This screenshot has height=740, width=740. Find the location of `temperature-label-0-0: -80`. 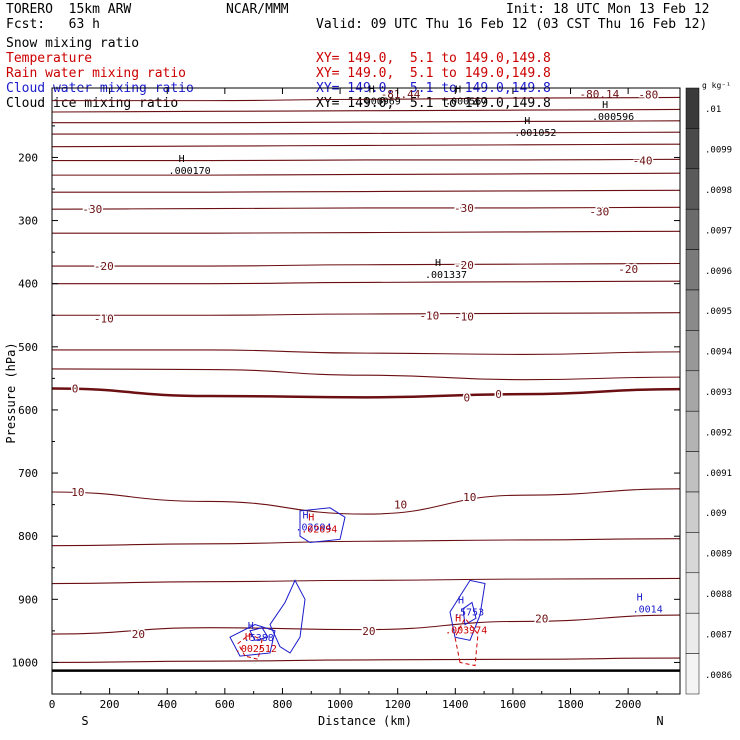

temperature-label-0-0: -80 is located at coordinates (648, 94).